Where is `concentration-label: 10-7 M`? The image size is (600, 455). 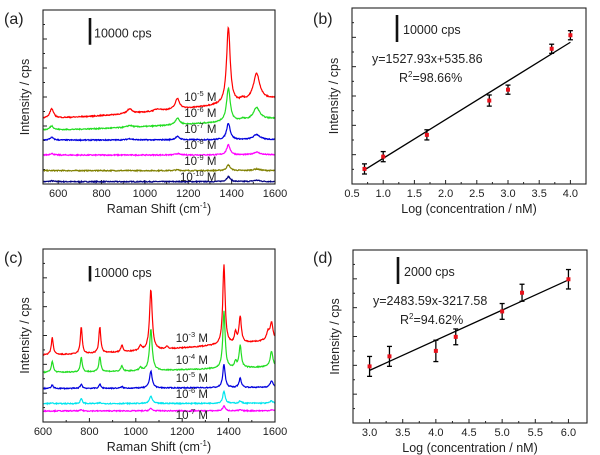
concentration-label: 10-7 M is located at coordinates (200, 128).